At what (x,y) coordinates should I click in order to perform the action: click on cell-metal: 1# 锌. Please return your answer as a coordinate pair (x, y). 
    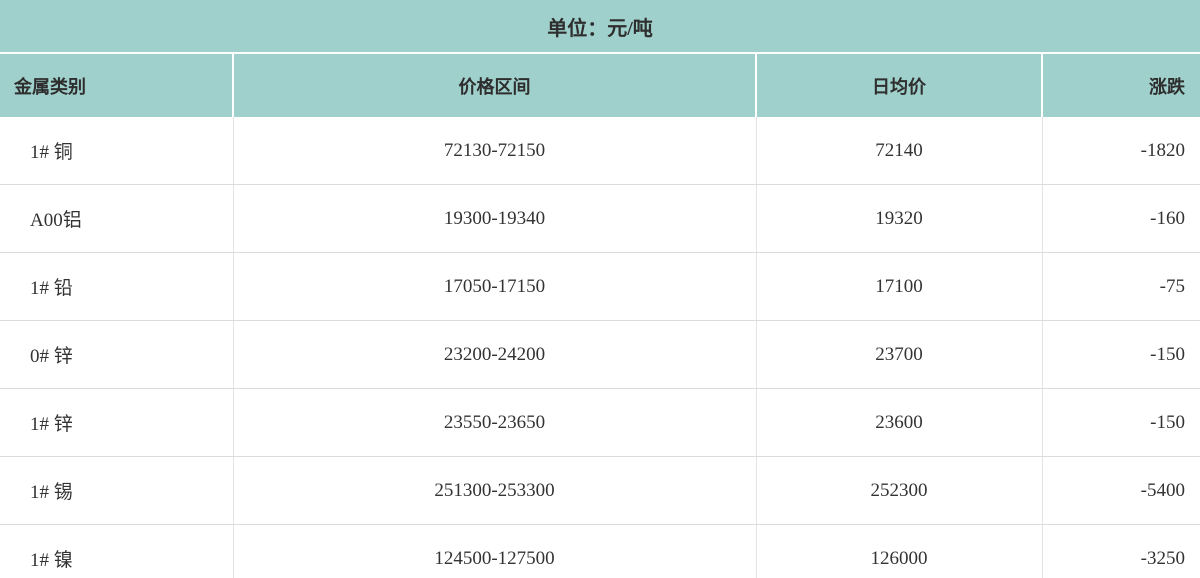
    Looking at the image, I should click on (116, 422).